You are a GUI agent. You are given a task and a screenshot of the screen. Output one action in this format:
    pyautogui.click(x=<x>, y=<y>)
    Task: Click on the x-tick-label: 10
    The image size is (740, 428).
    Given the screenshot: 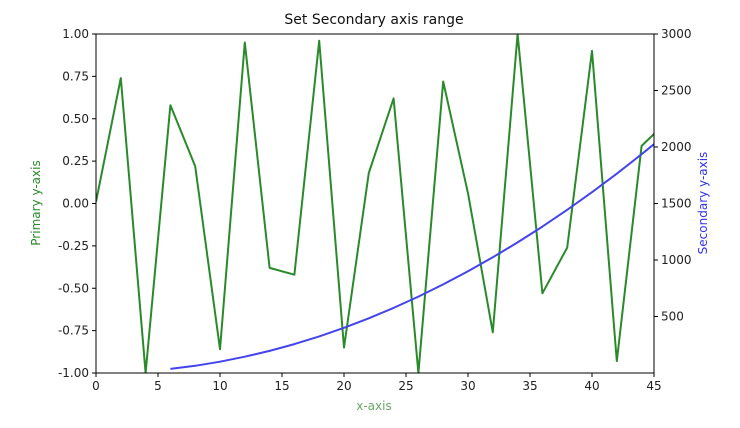 What is the action you would take?
    pyautogui.click(x=219, y=386)
    